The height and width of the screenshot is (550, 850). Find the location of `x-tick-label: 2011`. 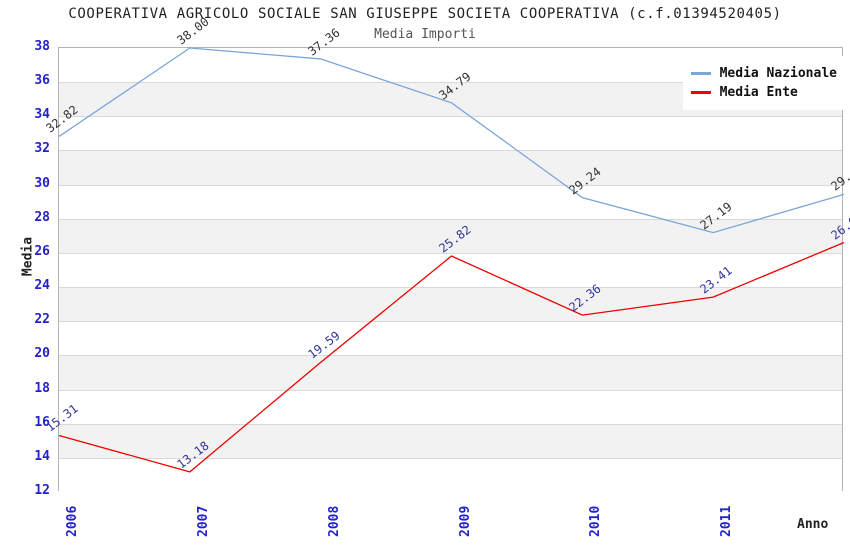

x-tick-label: 2011 is located at coordinates (727, 521).